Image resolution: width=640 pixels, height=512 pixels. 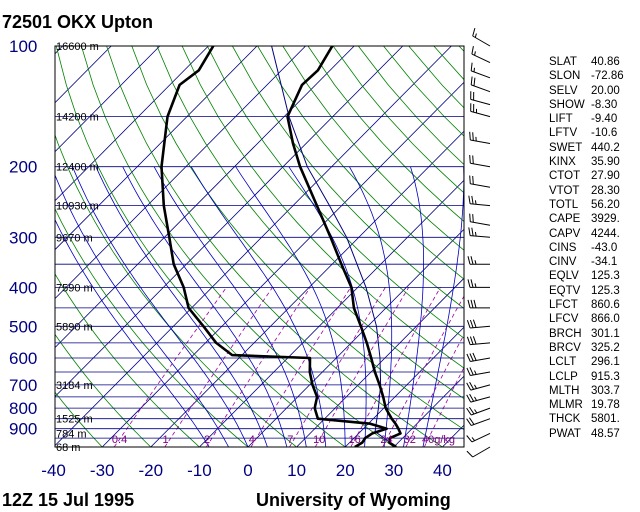 I want to click on pressure-axis: 100 200 300 400 500 600 700 800 900, so click(x=23, y=238).